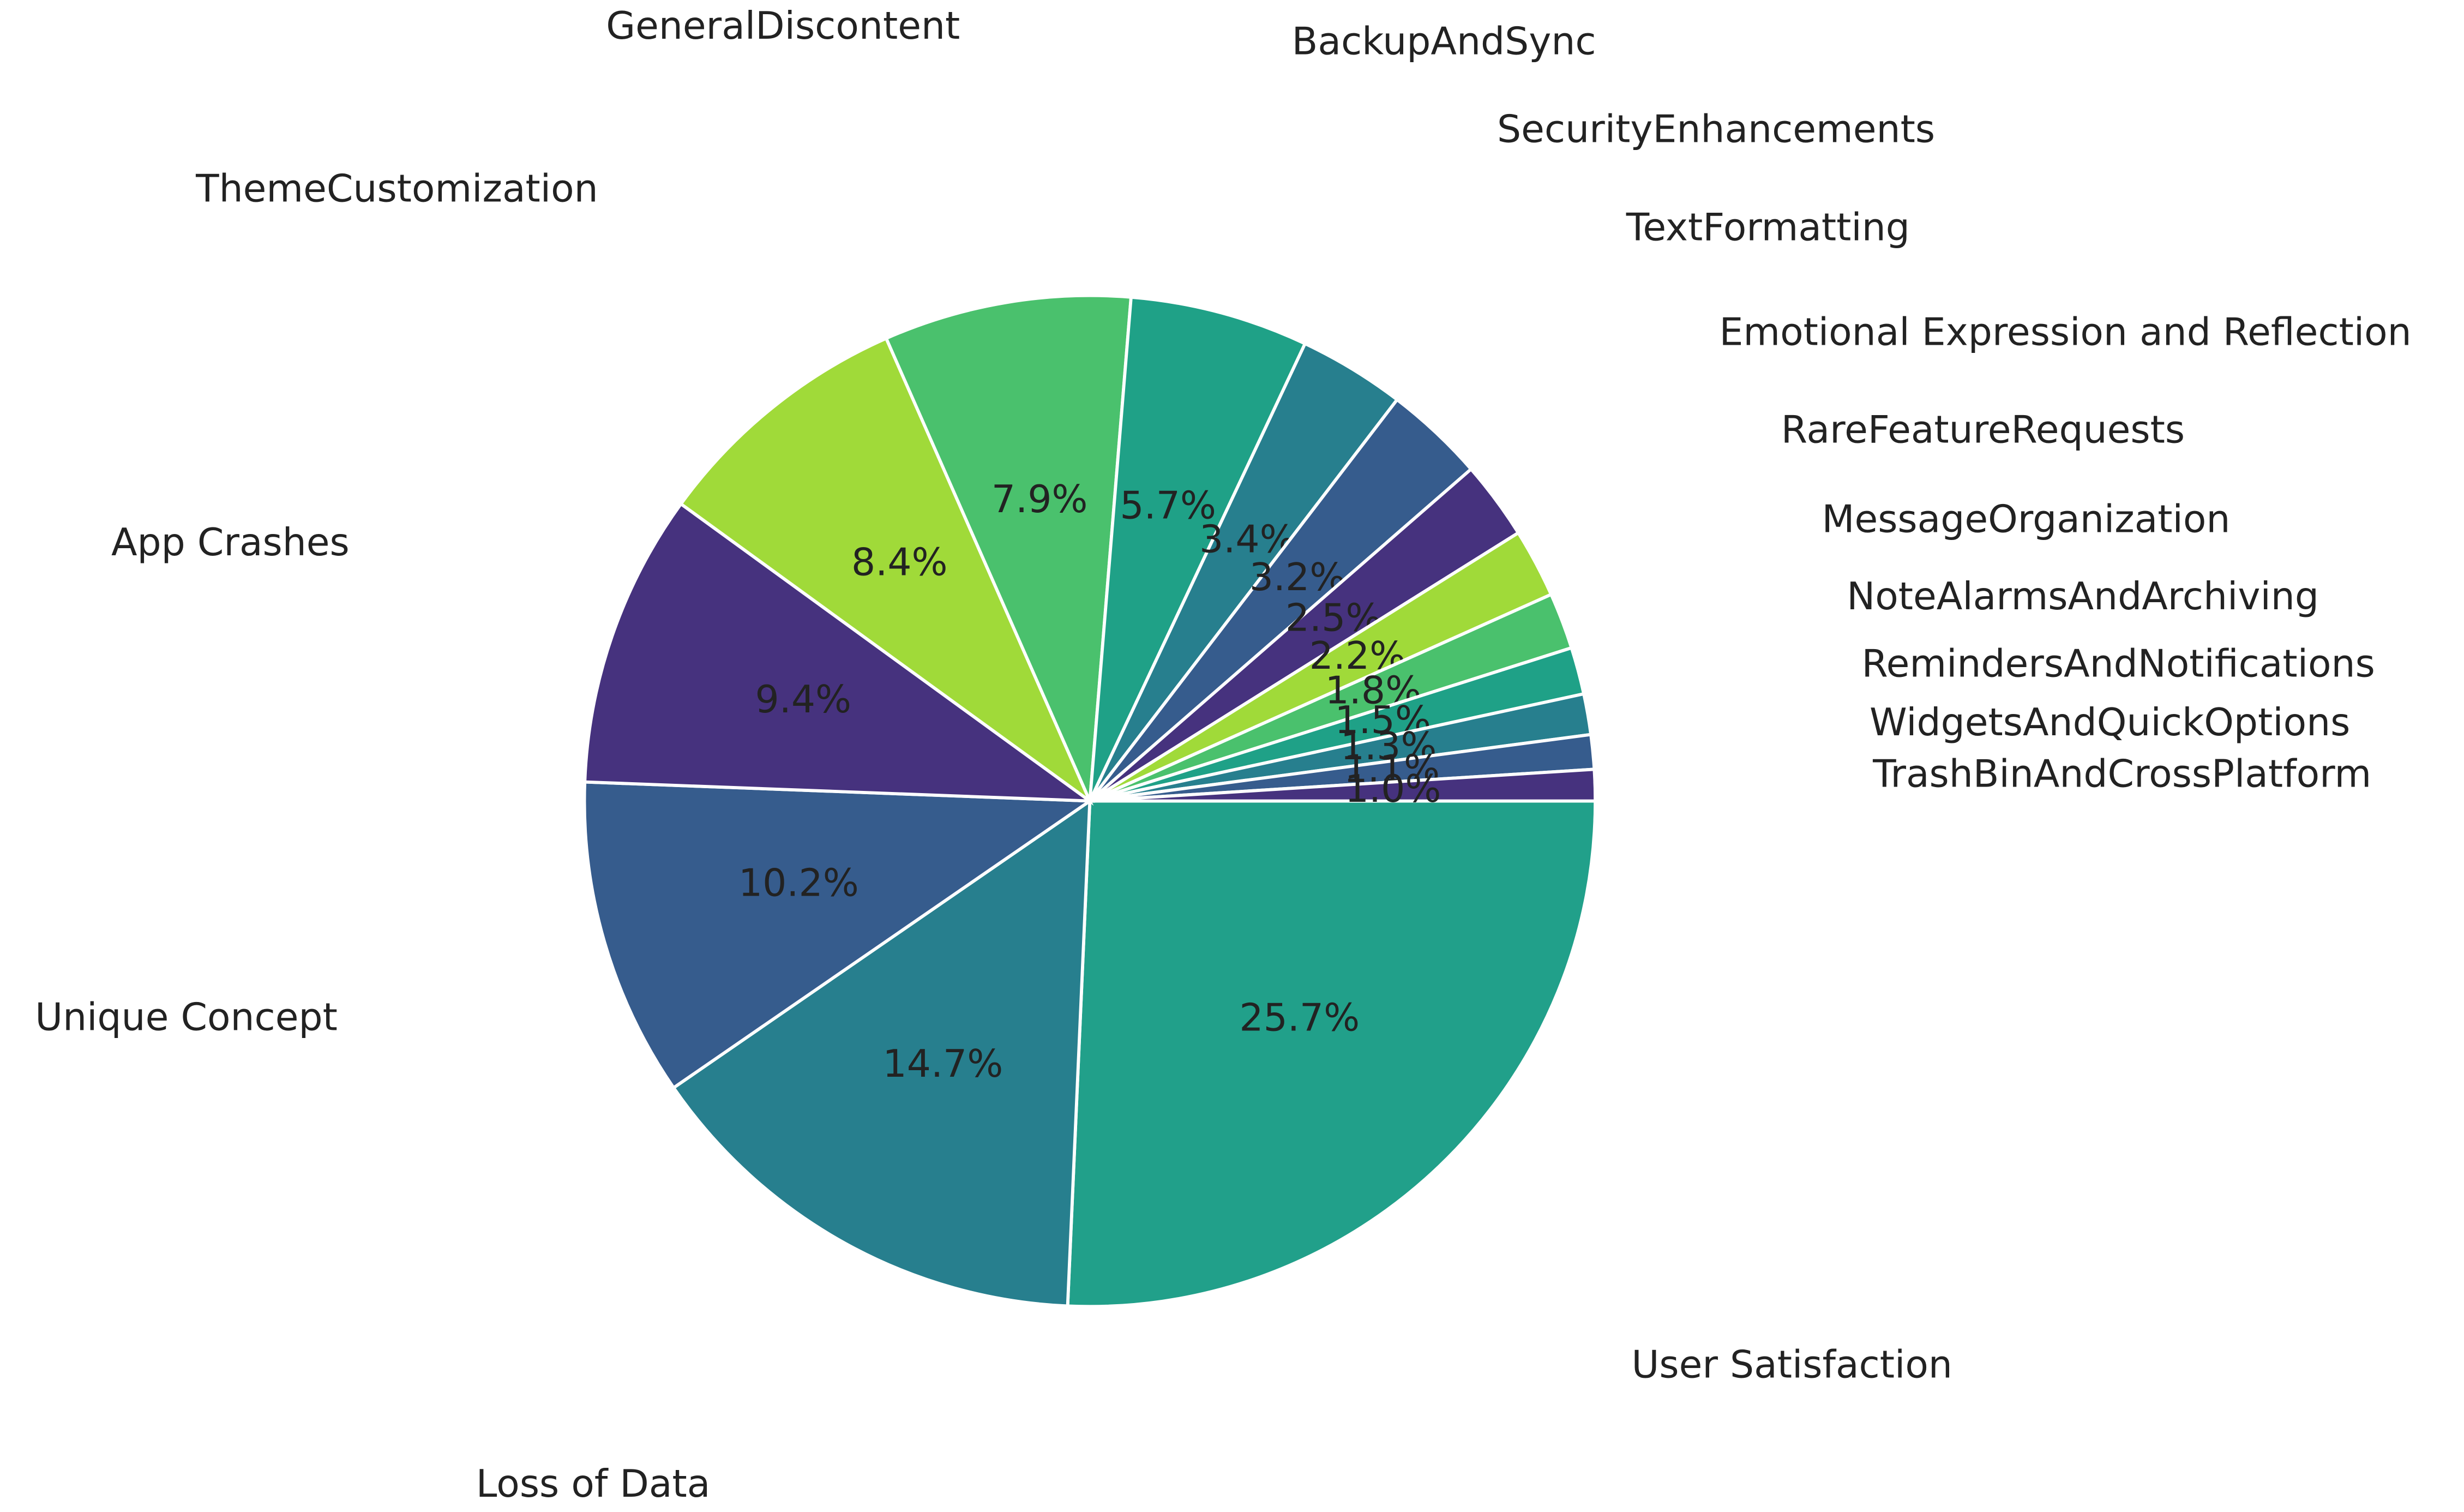  What do you see at coordinates (1768, 227) in the screenshot?
I see `category-label: TextFormatting` at bounding box center [1768, 227].